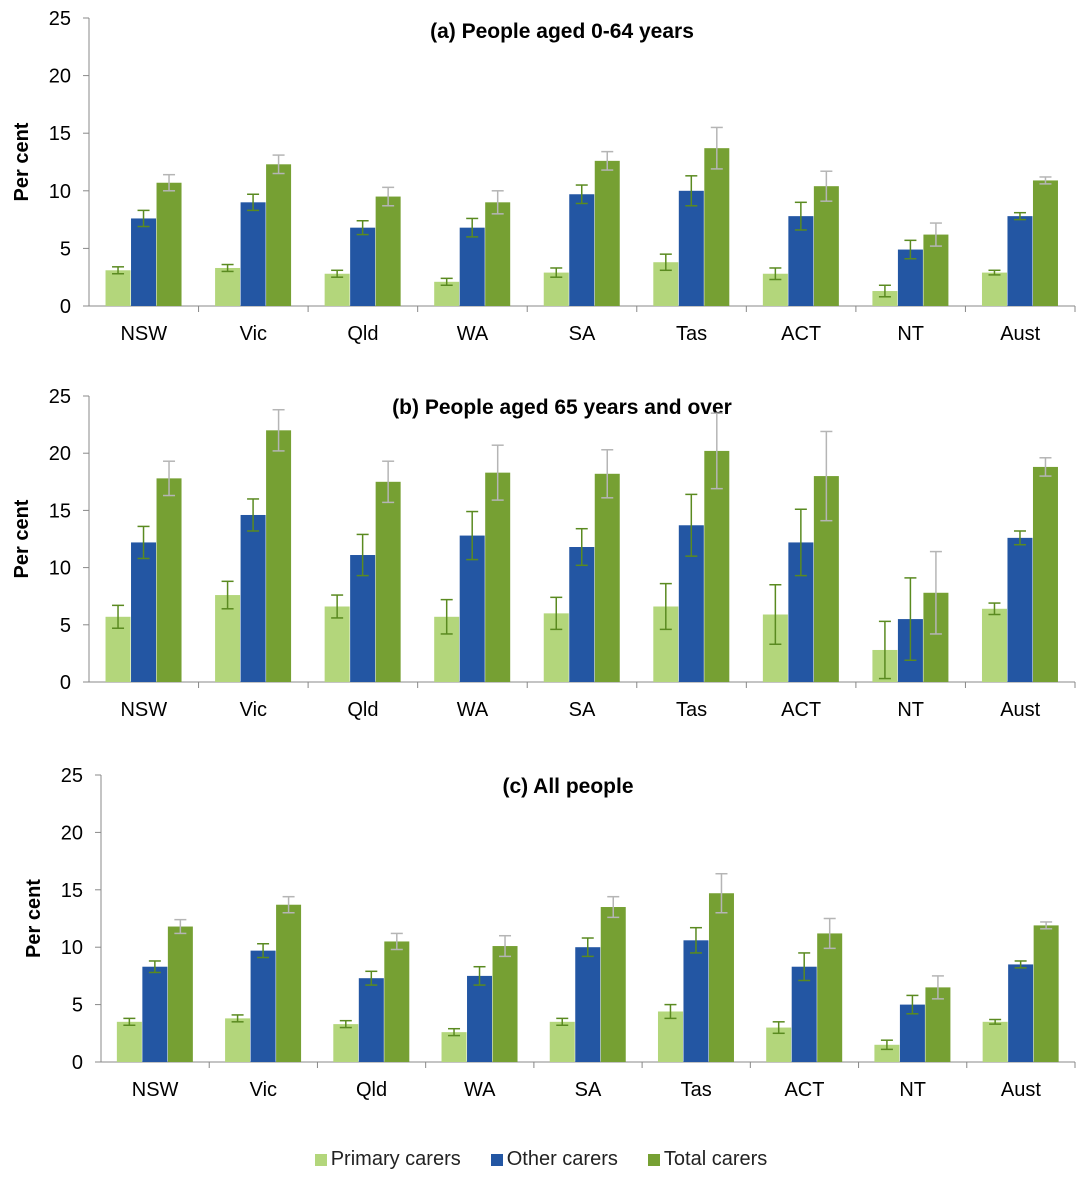  Describe the element at coordinates (653, 1159) in the screenshot. I see `legend-swatch-total` at that location.